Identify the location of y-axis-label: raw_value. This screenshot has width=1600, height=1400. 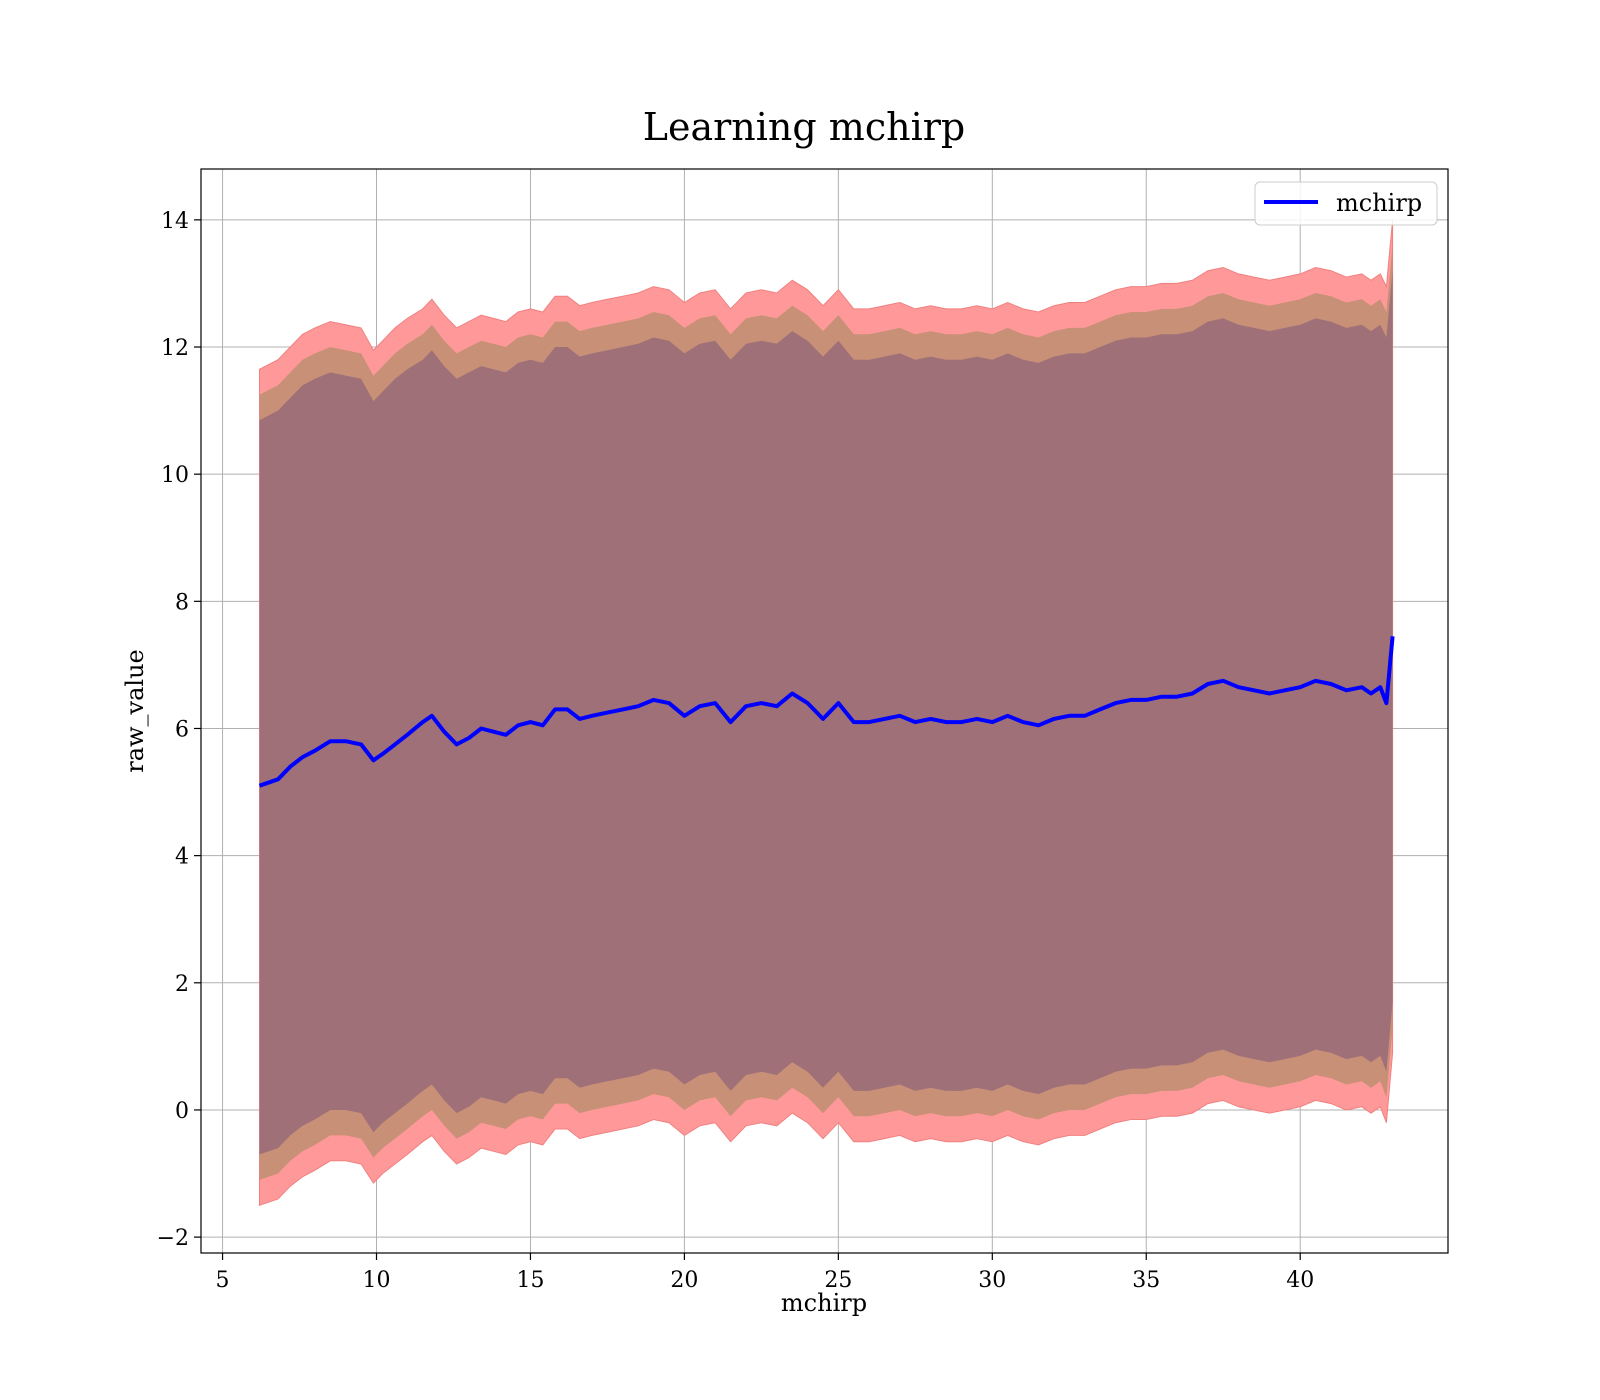
(135, 711).